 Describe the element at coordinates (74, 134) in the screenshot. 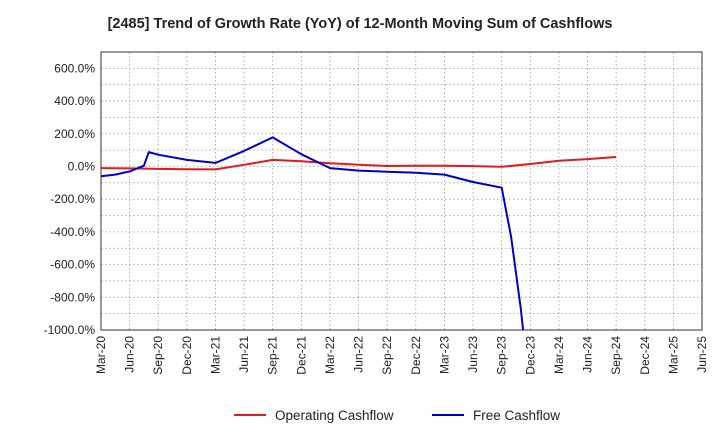

I see `y-tick-label: 200.0%` at that location.